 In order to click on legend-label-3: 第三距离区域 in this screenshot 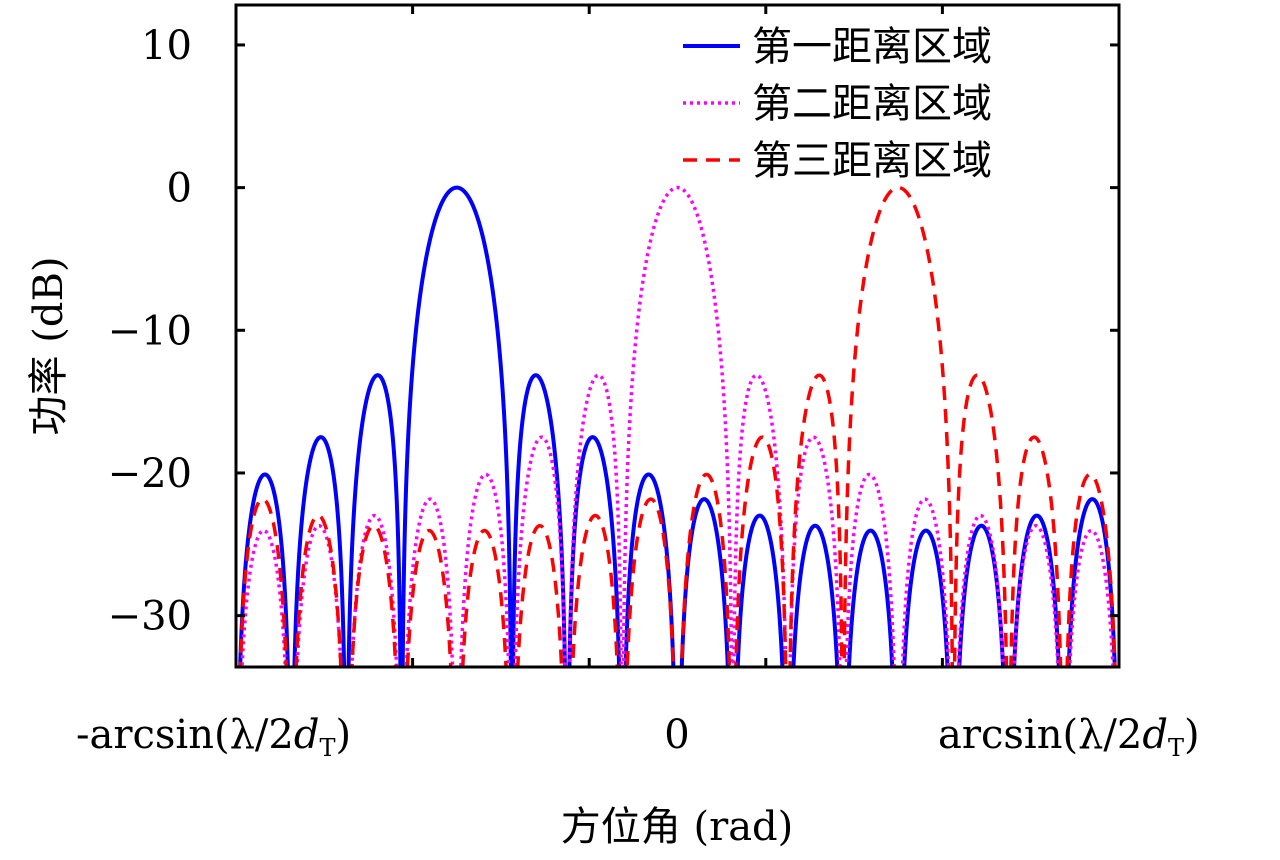, I will do `click(872, 161)`.